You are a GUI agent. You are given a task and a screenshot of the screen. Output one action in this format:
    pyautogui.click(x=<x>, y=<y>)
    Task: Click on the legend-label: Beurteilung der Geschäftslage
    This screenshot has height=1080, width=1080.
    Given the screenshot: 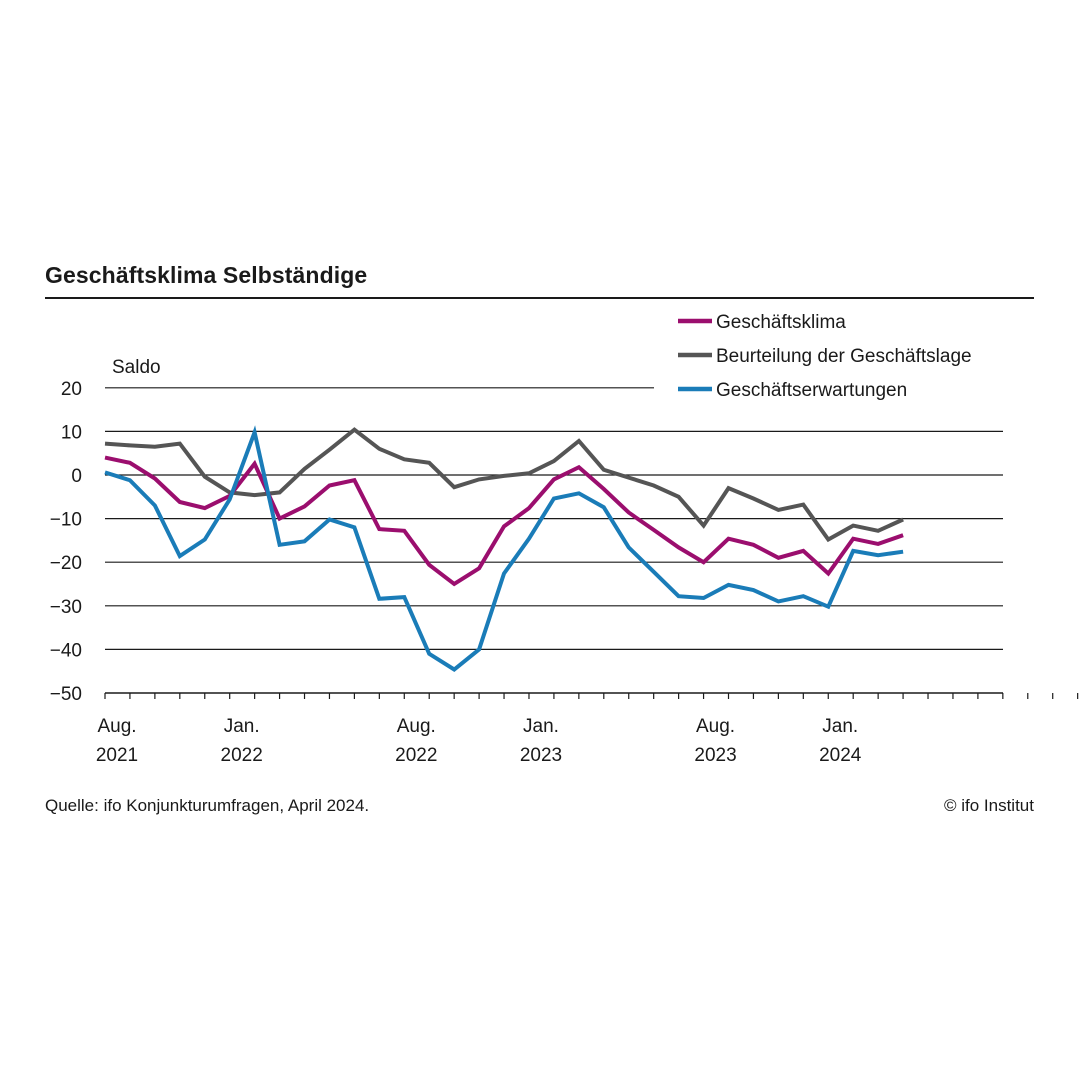 What is the action you would take?
    pyautogui.click(x=844, y=356)
    